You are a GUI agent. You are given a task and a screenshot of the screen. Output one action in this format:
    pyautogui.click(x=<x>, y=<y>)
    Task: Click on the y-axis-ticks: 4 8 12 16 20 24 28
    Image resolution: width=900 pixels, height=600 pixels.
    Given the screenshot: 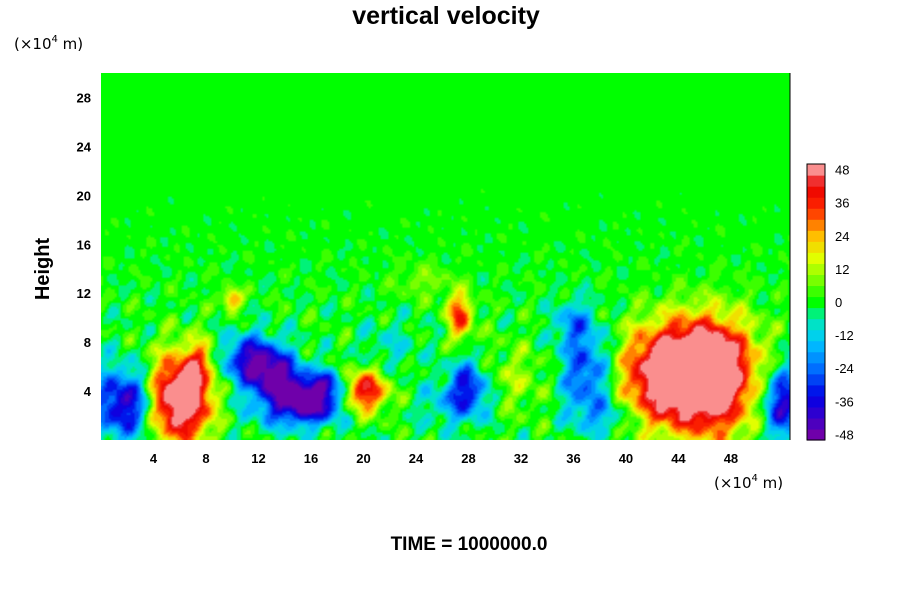 What is the action you would take?
    pyautogui.click(x=84, y=244)
    